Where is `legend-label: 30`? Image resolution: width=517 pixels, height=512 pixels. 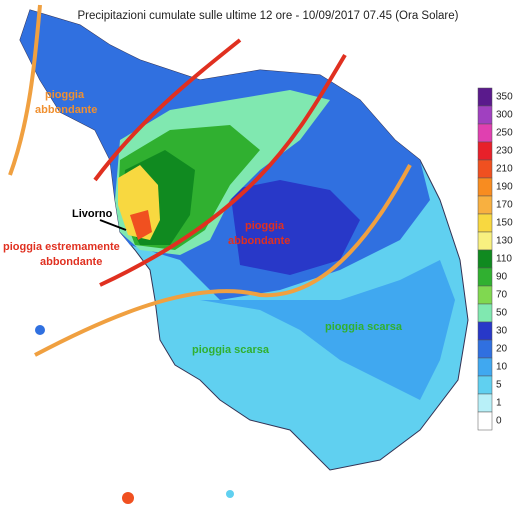
legend-label: 30 is located at coordinates (502, 331).